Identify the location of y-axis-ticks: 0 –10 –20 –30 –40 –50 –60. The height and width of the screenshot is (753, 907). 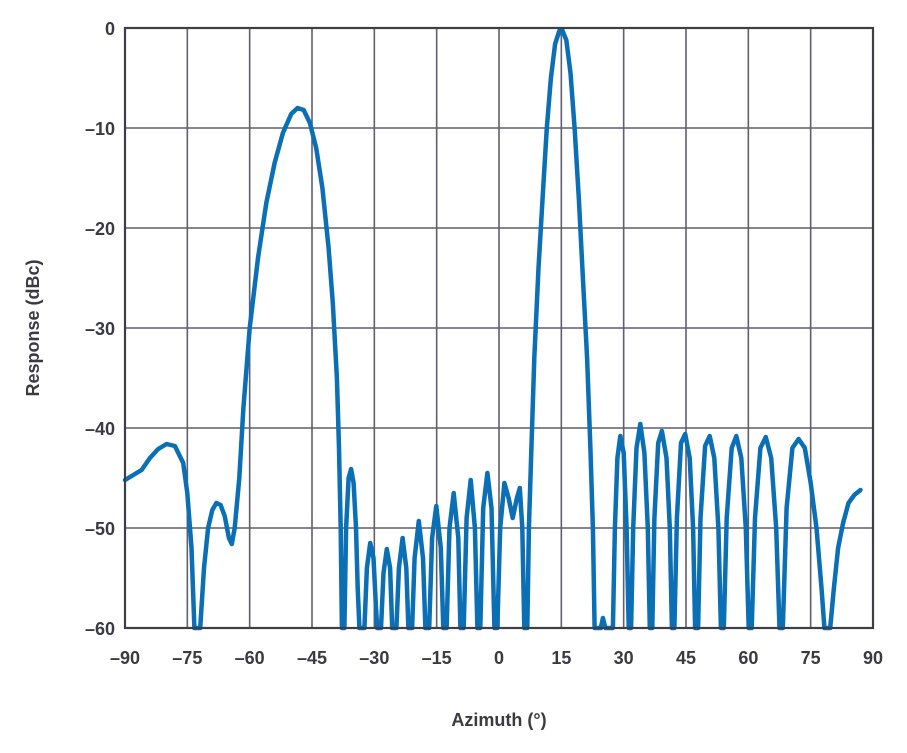
(100, 329).